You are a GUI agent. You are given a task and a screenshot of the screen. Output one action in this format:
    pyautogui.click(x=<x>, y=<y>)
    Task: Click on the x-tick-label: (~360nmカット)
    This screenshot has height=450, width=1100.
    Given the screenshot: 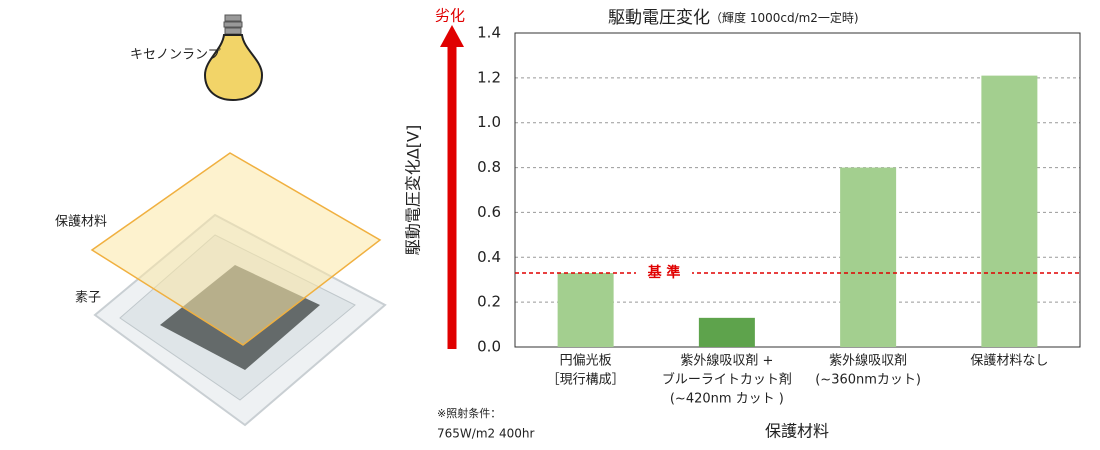 What is the action you would take?
    pyautogui.click(x=868, y=380)
    